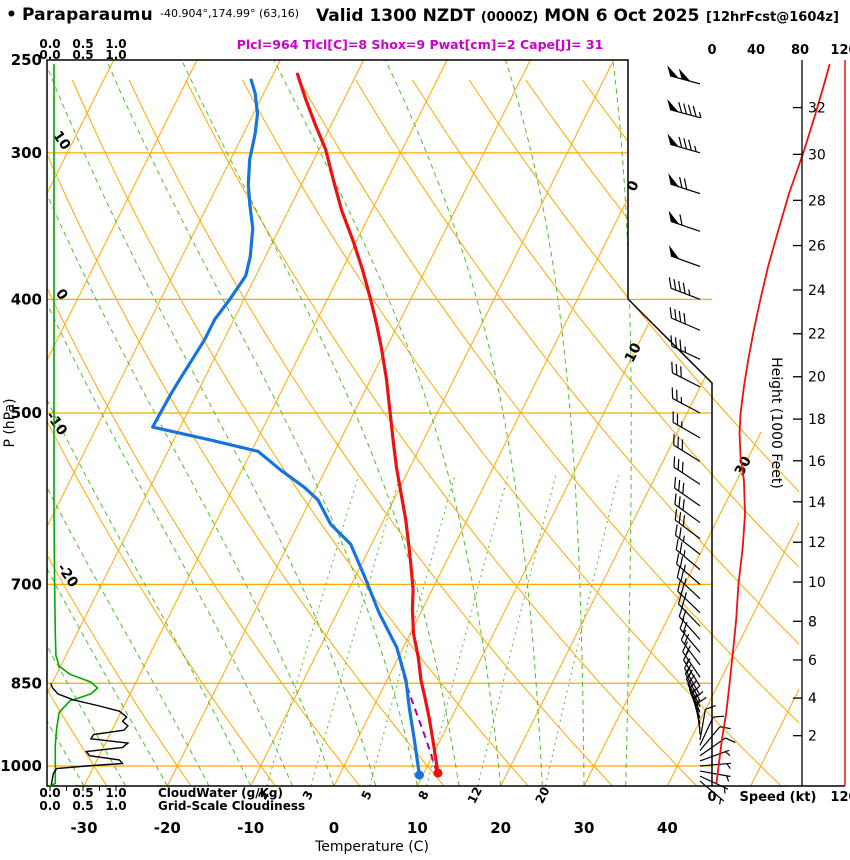 The width and height of the screenshot is (850, 860). Describe the element at coordinates (87, 15) in the screenshot. I see `station-name: Paraparaumu` at that location.